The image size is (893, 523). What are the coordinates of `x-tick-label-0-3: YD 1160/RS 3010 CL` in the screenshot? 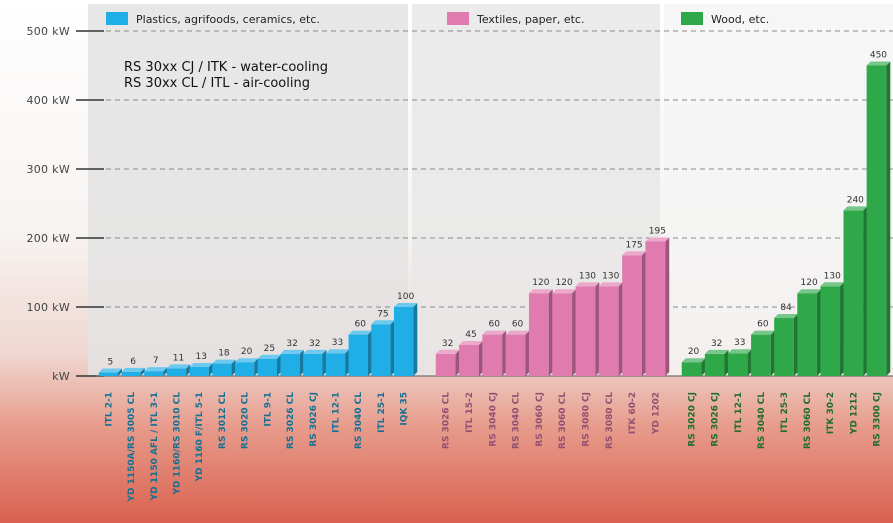 It's located at (178, 444).